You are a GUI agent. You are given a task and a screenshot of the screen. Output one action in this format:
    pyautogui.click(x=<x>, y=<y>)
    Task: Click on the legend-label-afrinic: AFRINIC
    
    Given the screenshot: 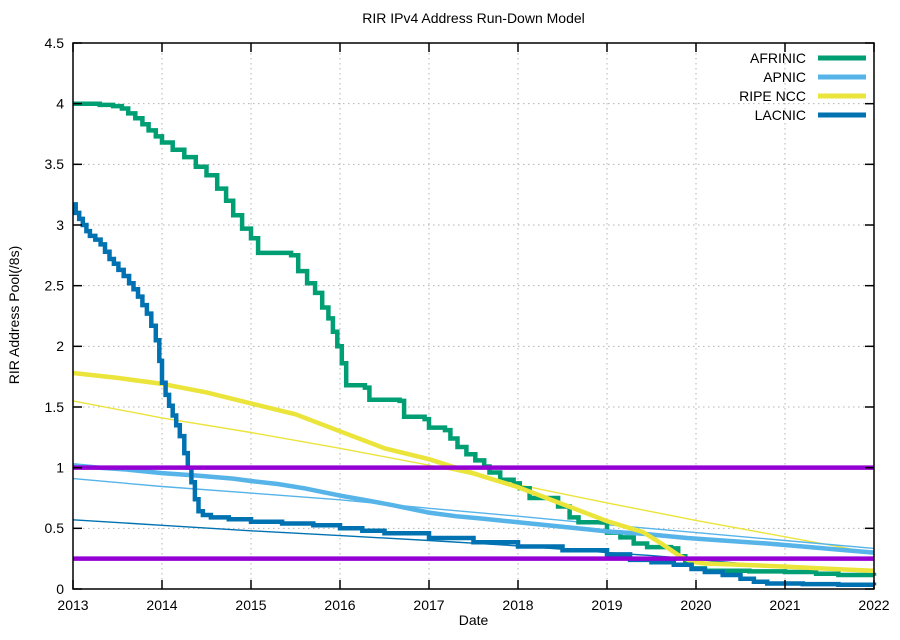 What is the action you would take?
    pyautogui.click(x=778, y=58)
    